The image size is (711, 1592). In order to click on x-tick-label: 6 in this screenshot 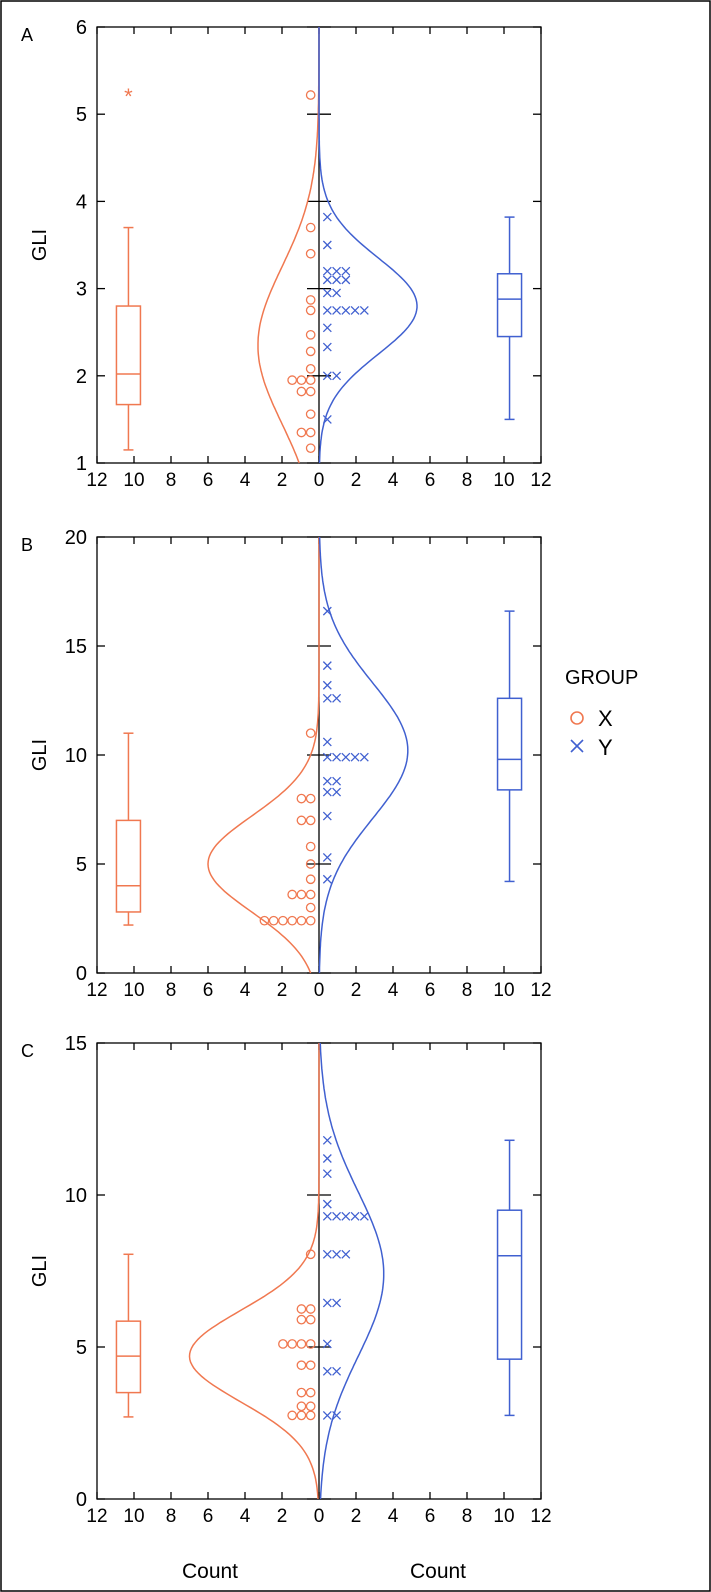, I will do `click(208, 480)`.